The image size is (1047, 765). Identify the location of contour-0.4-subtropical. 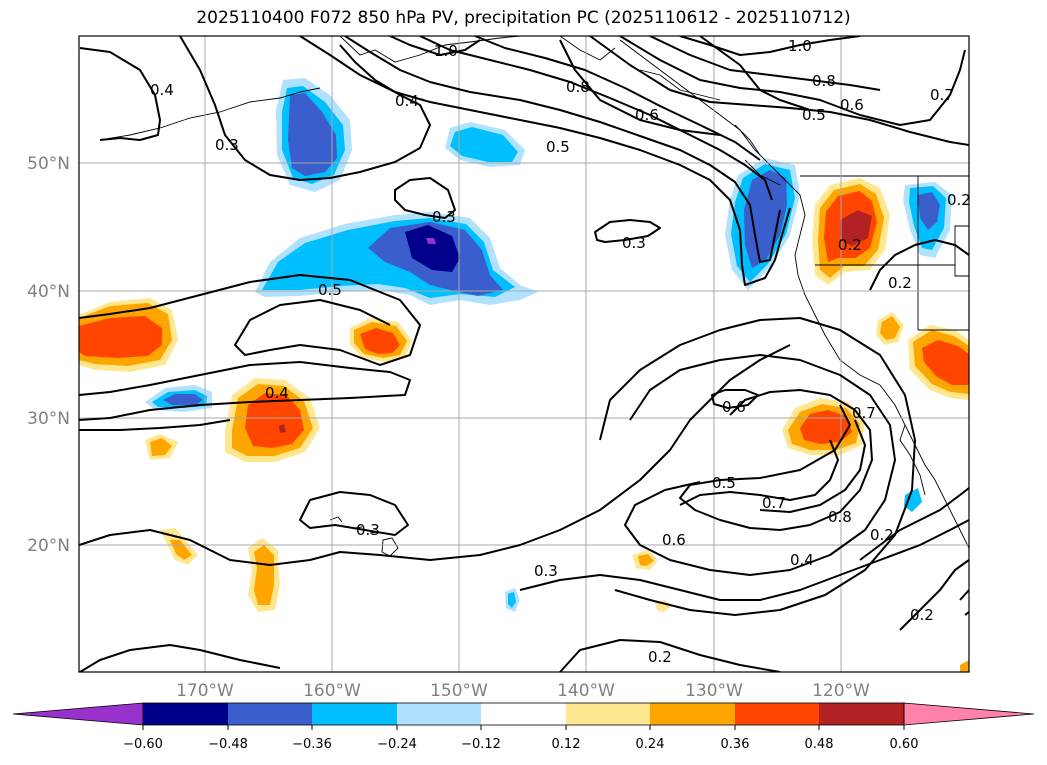
(757, 466).